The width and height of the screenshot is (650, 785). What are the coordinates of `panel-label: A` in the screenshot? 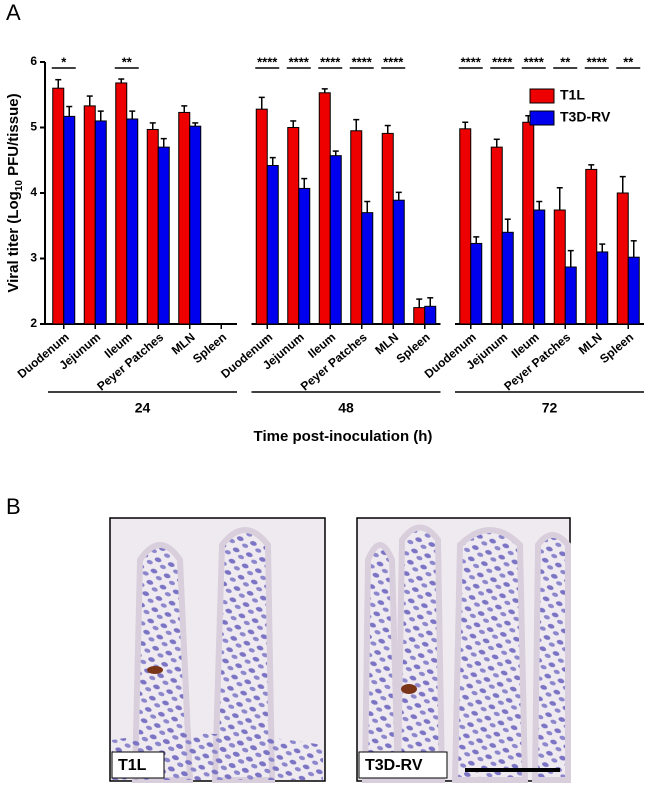 It's located at (13, 12).